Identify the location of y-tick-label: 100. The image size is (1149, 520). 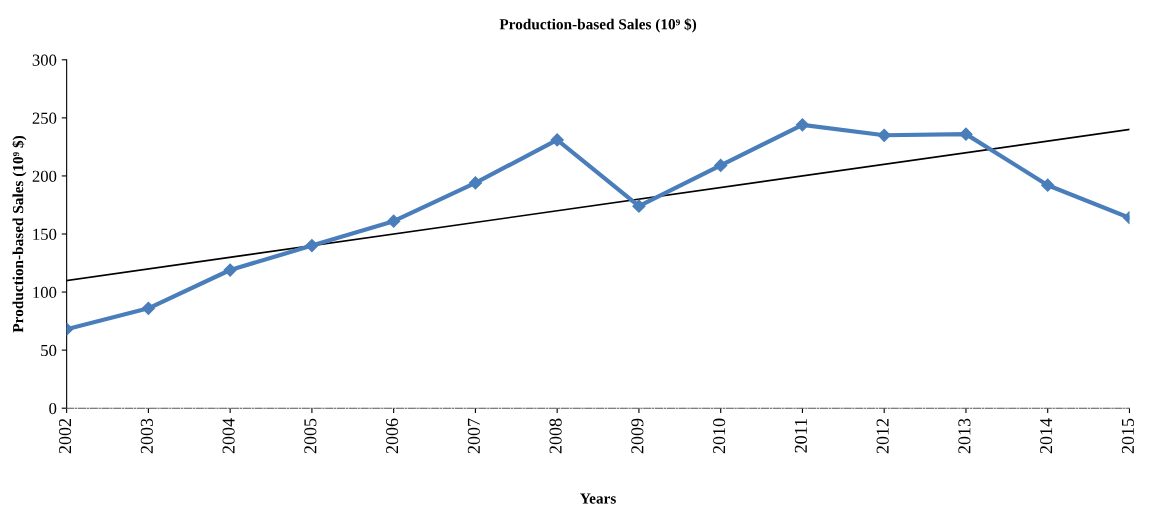
(45, 292).